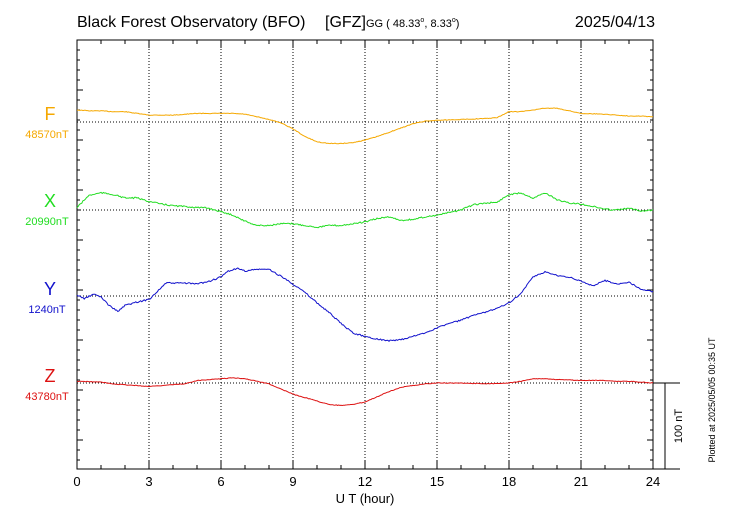  I want to click on channel-labels: F 48570nT X 20990nT Y 1240nT Z 43780nT, so click(47, 253).